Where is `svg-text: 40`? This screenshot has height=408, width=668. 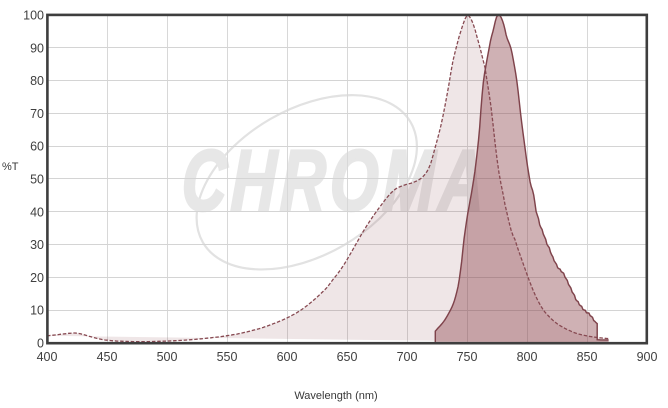 svg-text: 40 is located at coordinates (37, 212).